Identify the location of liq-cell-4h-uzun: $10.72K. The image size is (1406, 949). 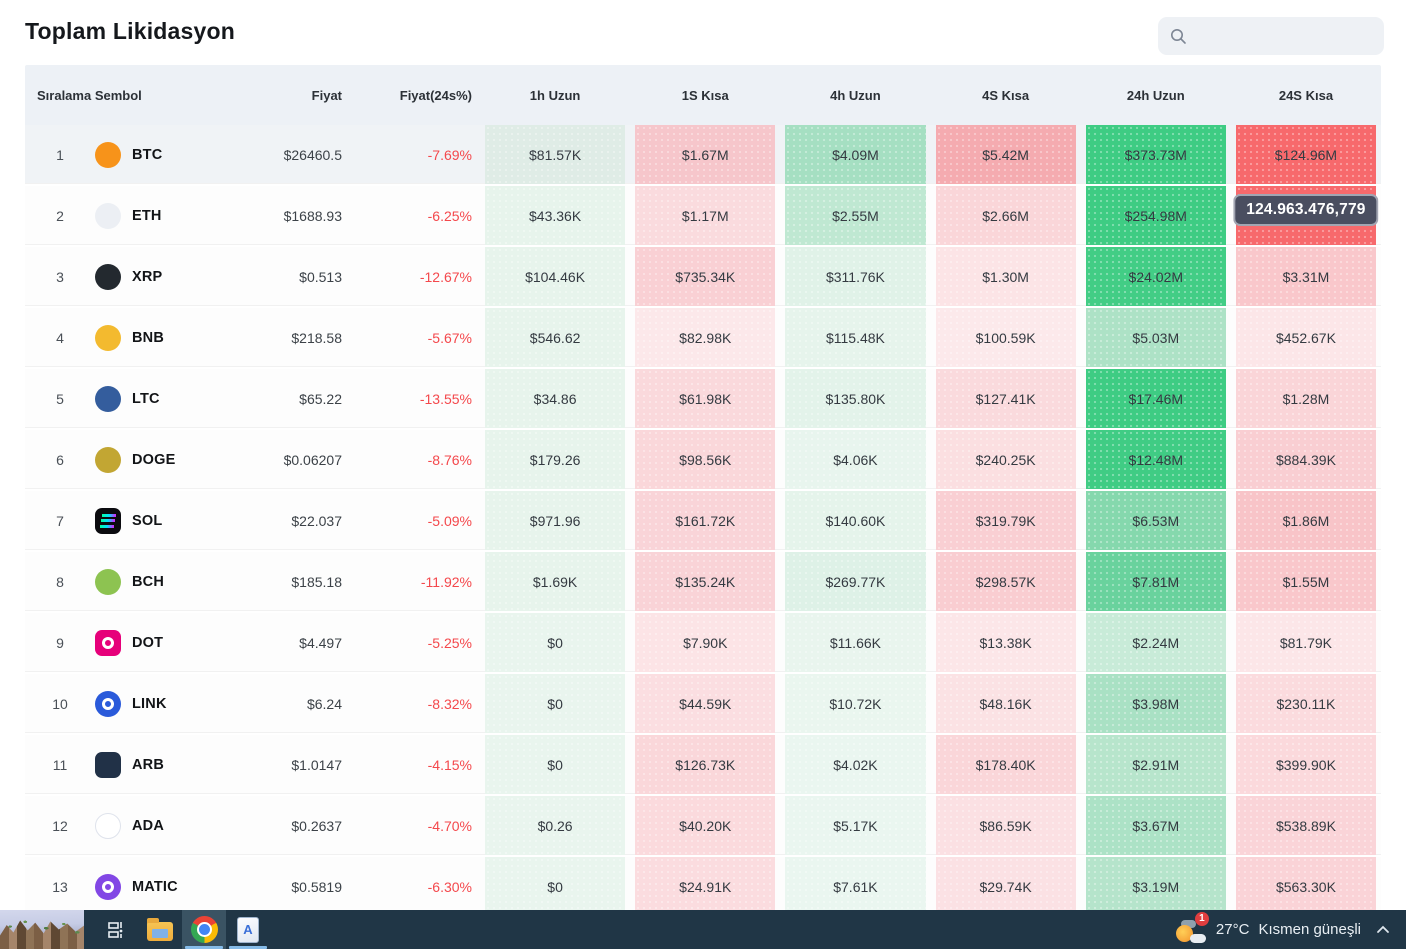
(855, 703).